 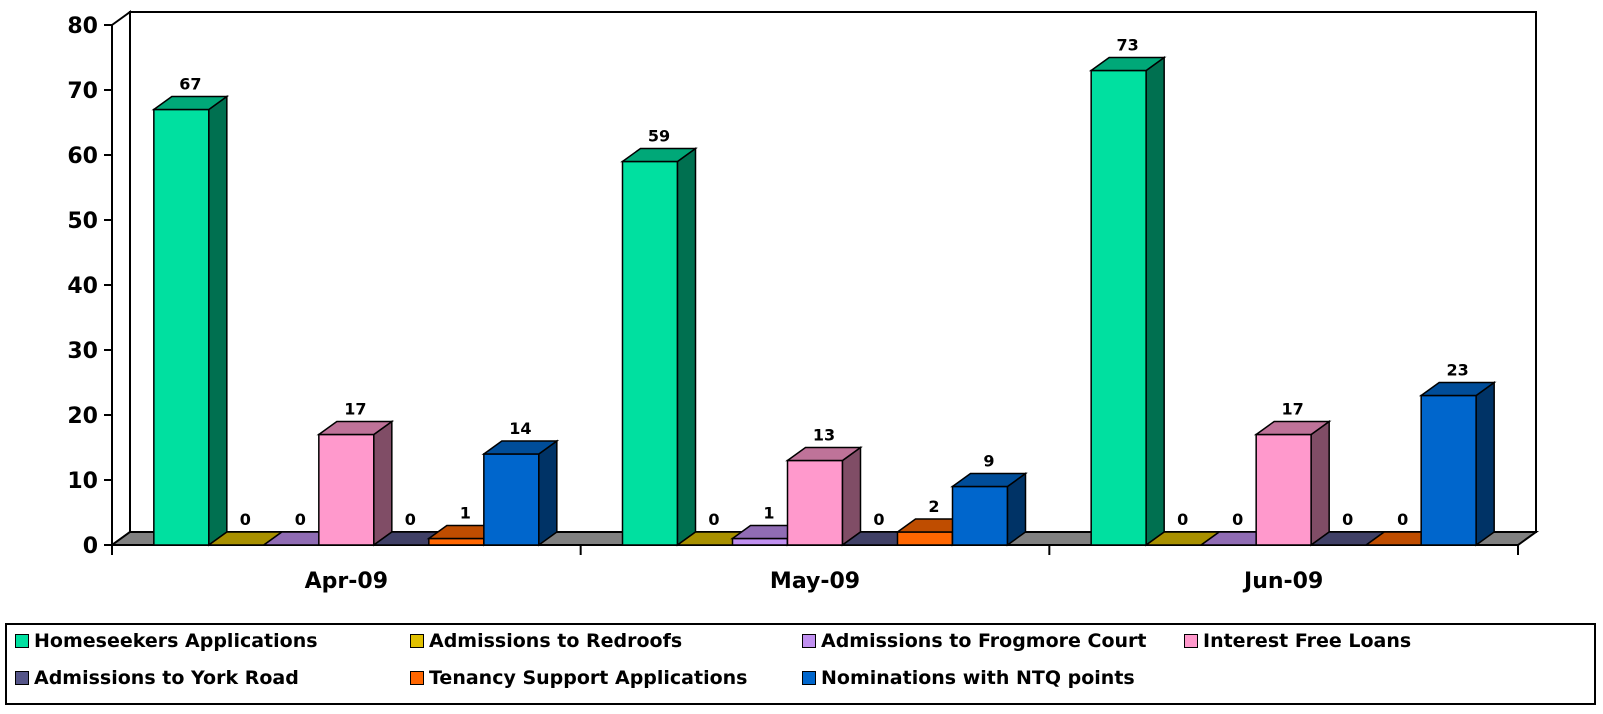 I want to click on y-tick-label: 80, so click(x=82, y=26).